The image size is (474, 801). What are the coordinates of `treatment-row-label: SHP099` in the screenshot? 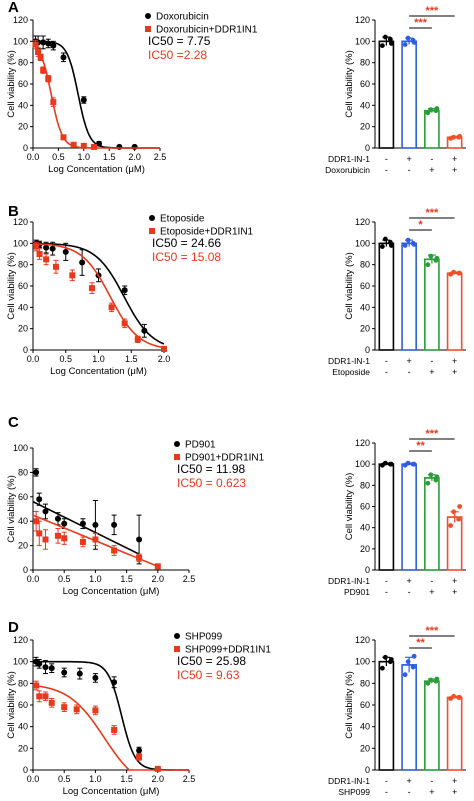 It's located at (354, 792).